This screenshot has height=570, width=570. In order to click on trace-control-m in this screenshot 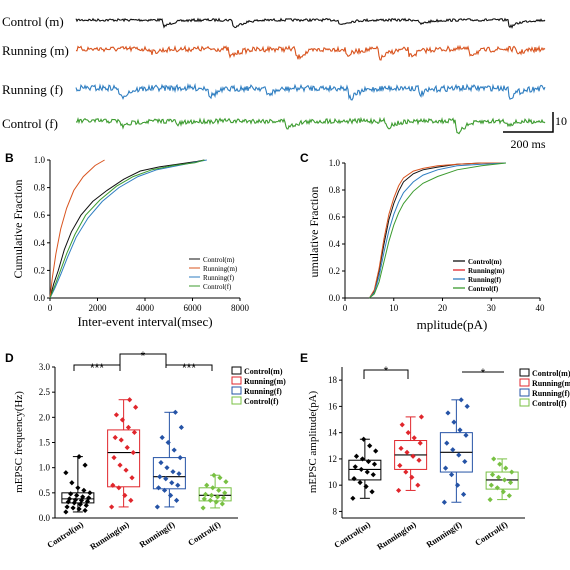, I will do `click(310, 23)`.